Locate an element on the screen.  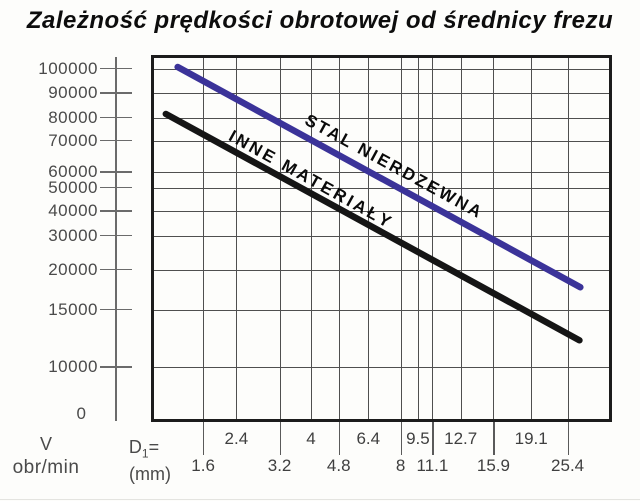
x-tick-label: 15.9 is located at coordinates (493, 465).